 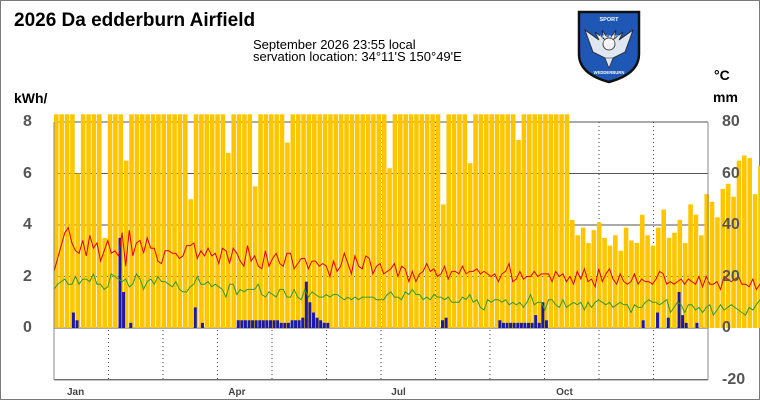 I want to click on right-tick-label: 0, so click(x=726, y=327).